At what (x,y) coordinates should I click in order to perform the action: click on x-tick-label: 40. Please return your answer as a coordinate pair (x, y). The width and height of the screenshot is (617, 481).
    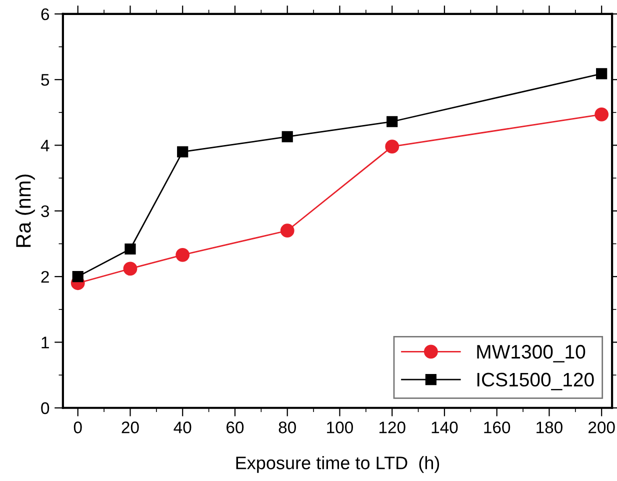
    Looking at the image, I should click on (183, 428).